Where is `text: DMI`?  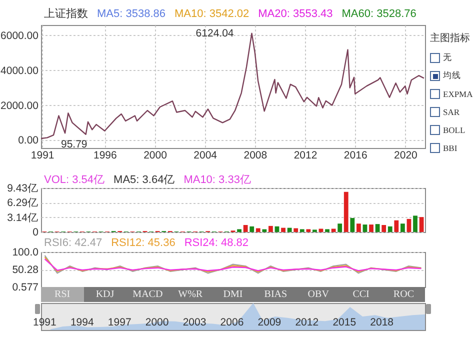
text: DMI is located at coordinates (233, 295).